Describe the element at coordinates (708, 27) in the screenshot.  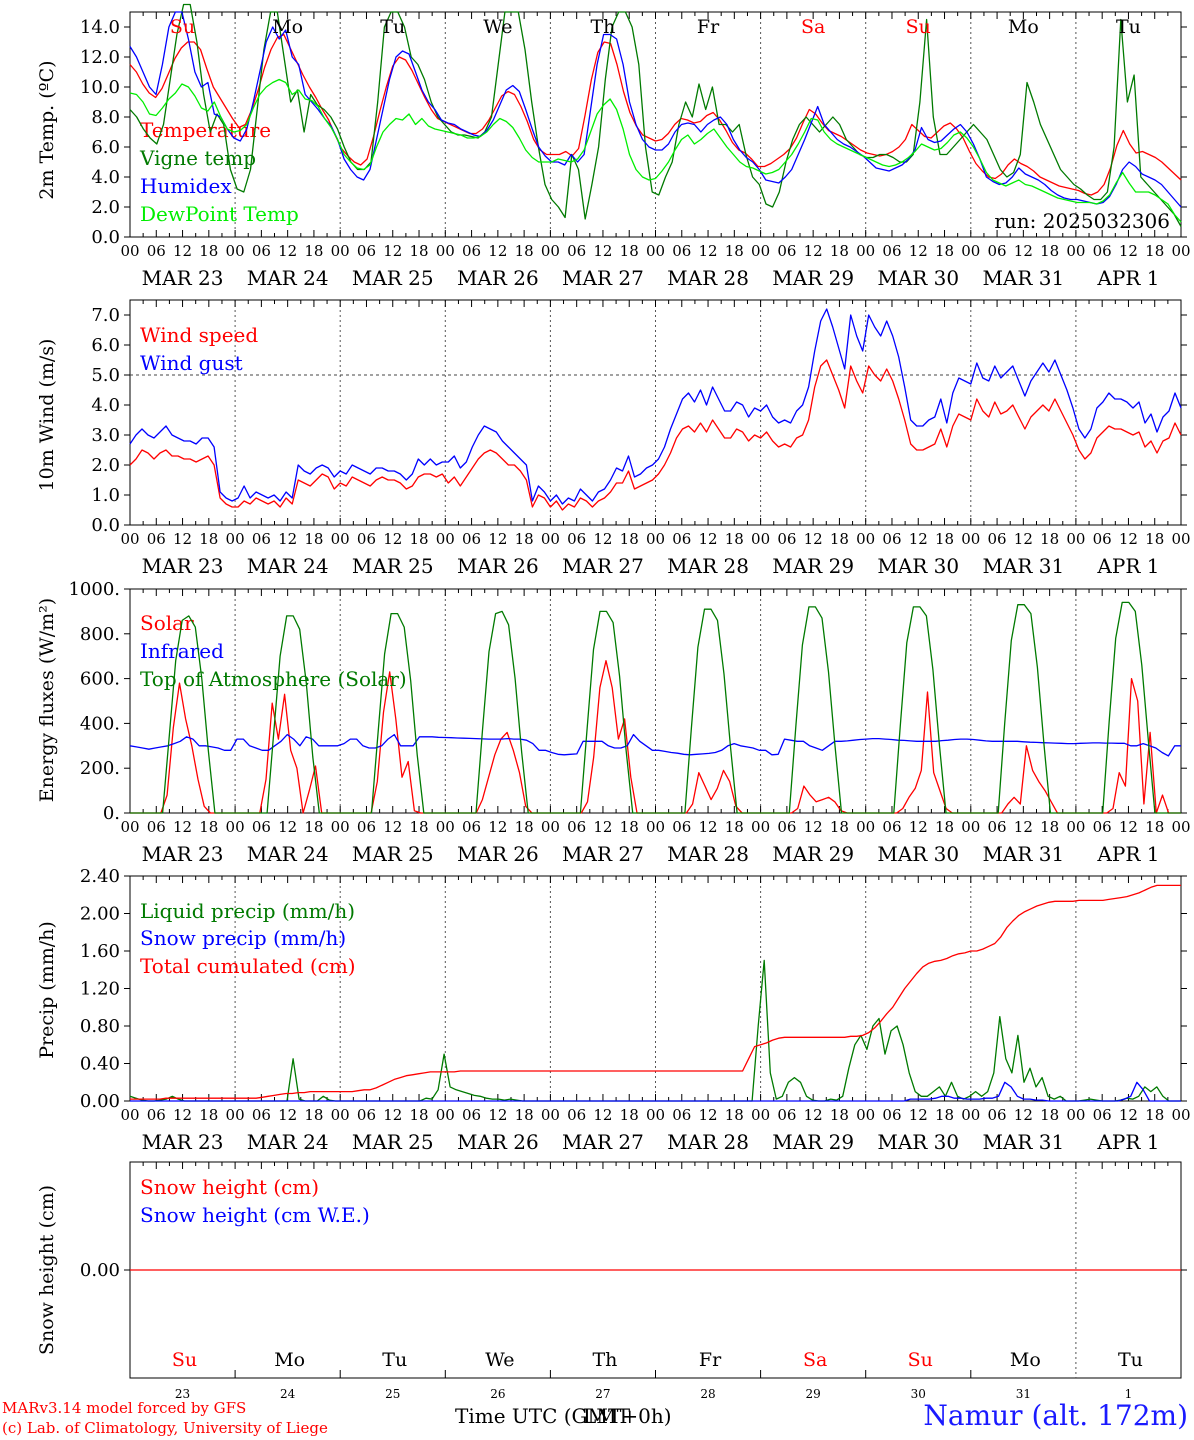
I see `weekday-label-top: Fr` at that location.